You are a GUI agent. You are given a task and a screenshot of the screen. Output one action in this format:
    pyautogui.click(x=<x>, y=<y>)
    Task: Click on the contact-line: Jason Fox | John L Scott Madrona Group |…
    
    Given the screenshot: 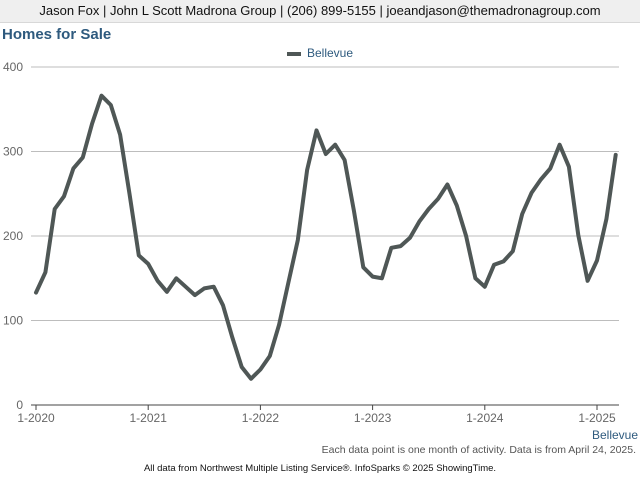 What is the action you would take?
    pyautogui.click(x=320, y=10)
    